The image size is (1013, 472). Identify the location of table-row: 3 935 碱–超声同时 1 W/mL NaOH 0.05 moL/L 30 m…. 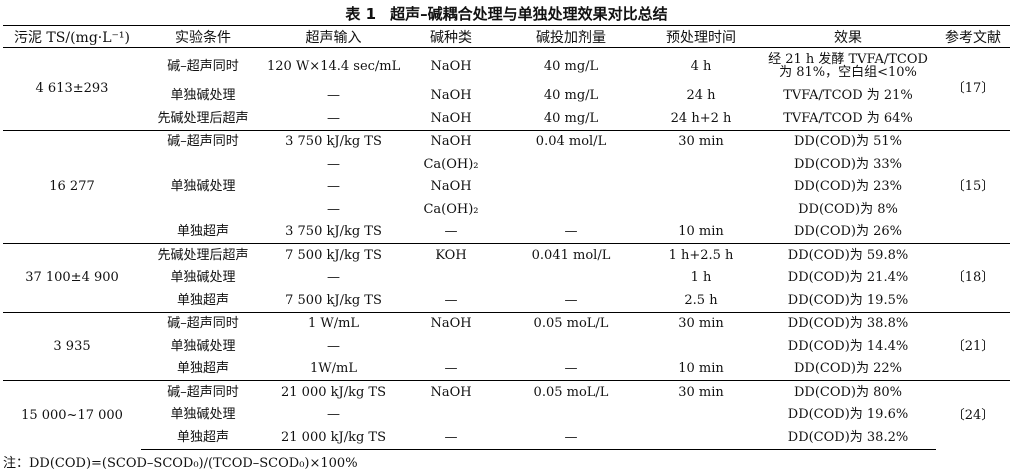
(506, 346).